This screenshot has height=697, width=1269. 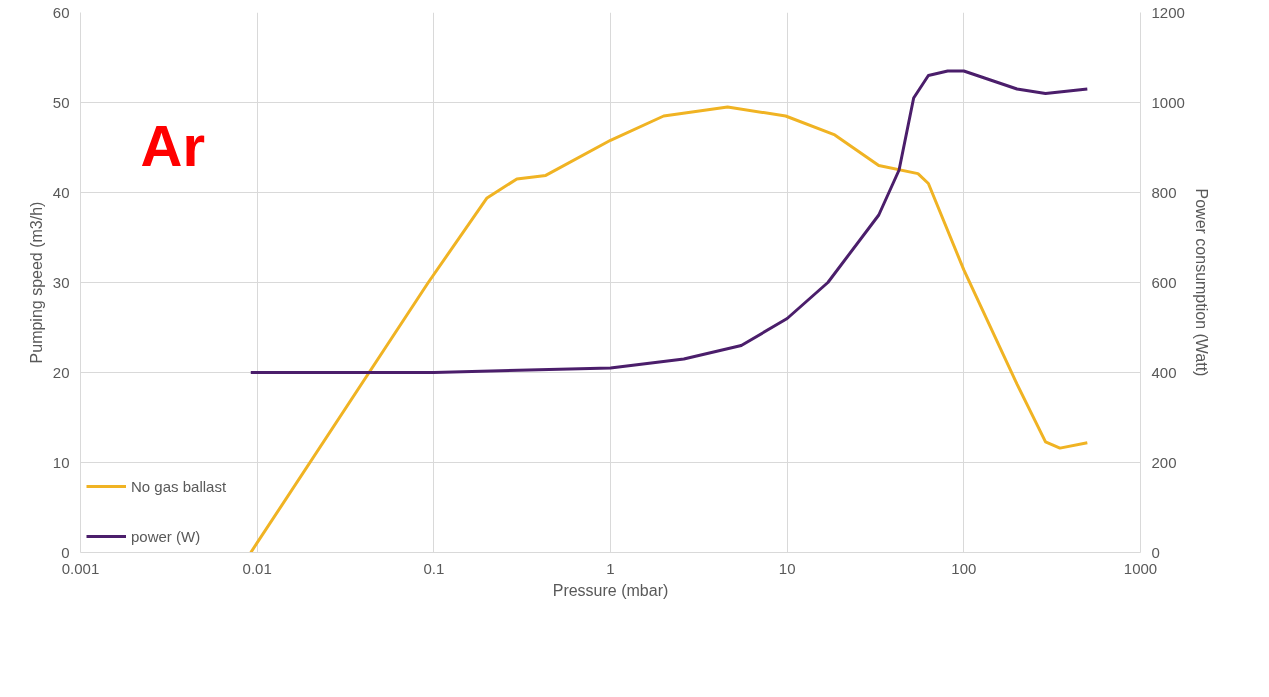 What do you see at coordinates (1201, 282) in the screenshot?
I see `y2-axis-title: Power consumption (Watt)` at bounding box center [1201, 282].